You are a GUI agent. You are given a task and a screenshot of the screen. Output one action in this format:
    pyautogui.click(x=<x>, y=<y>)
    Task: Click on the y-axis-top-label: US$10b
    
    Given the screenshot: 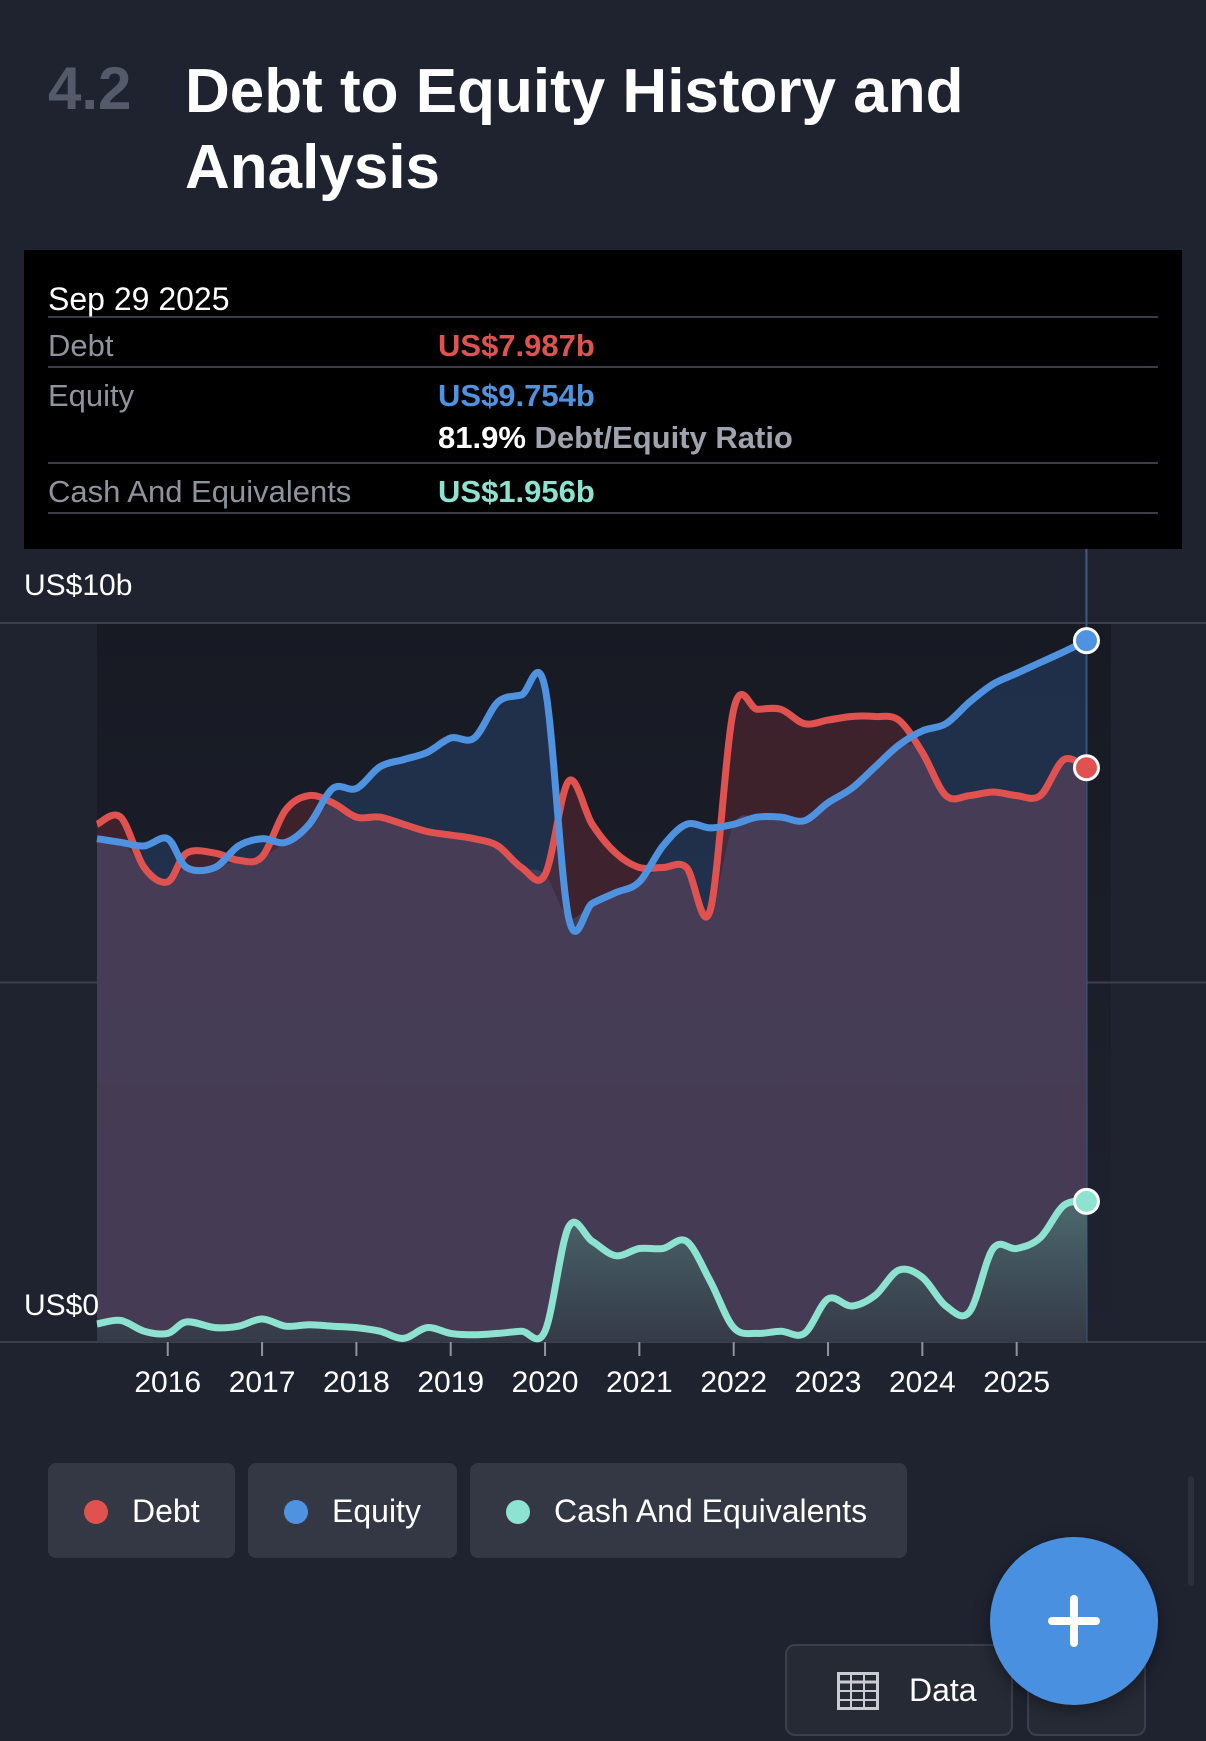 What is the action you would take?
    pyautogui.click(x=78, y=585)
    